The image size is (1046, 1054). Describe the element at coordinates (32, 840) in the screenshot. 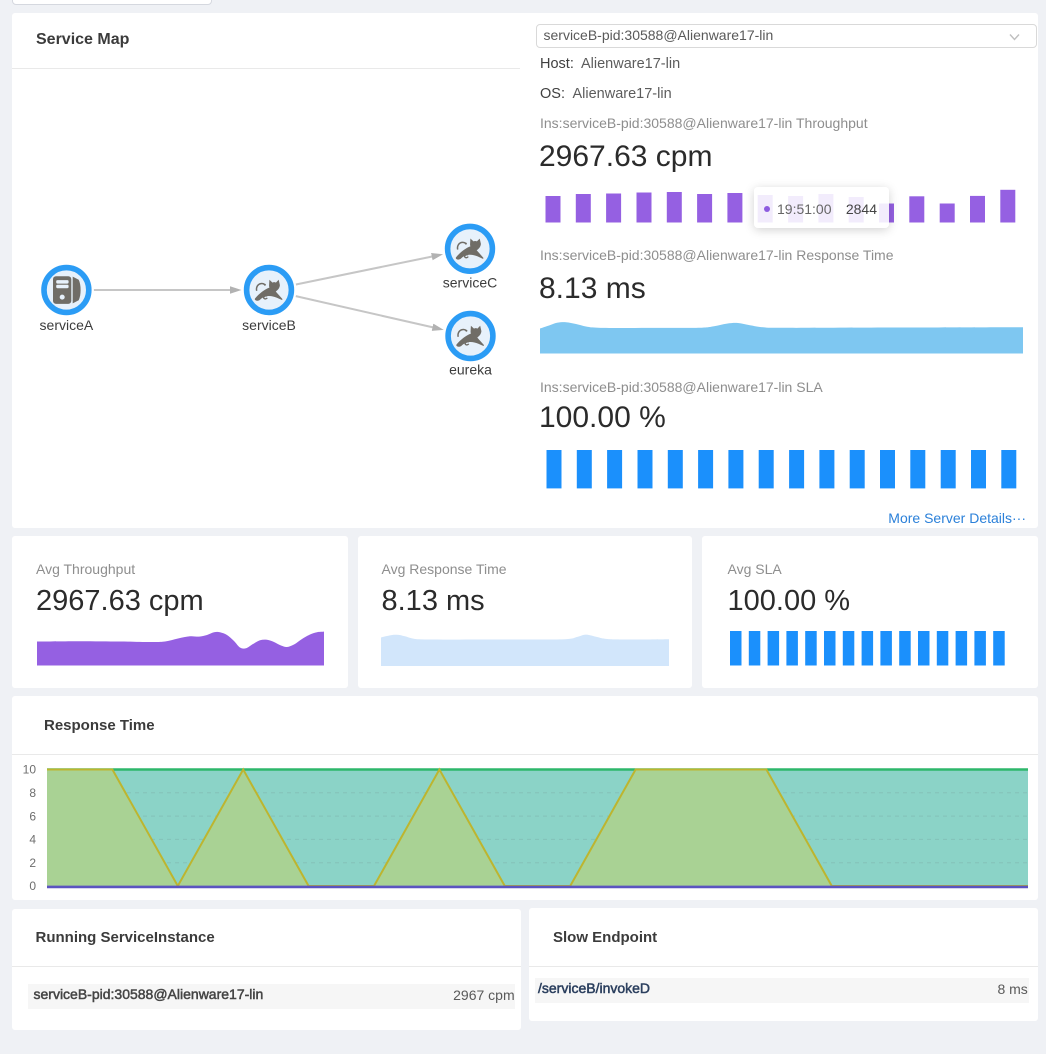

I see `svg-text: 4` at that location.